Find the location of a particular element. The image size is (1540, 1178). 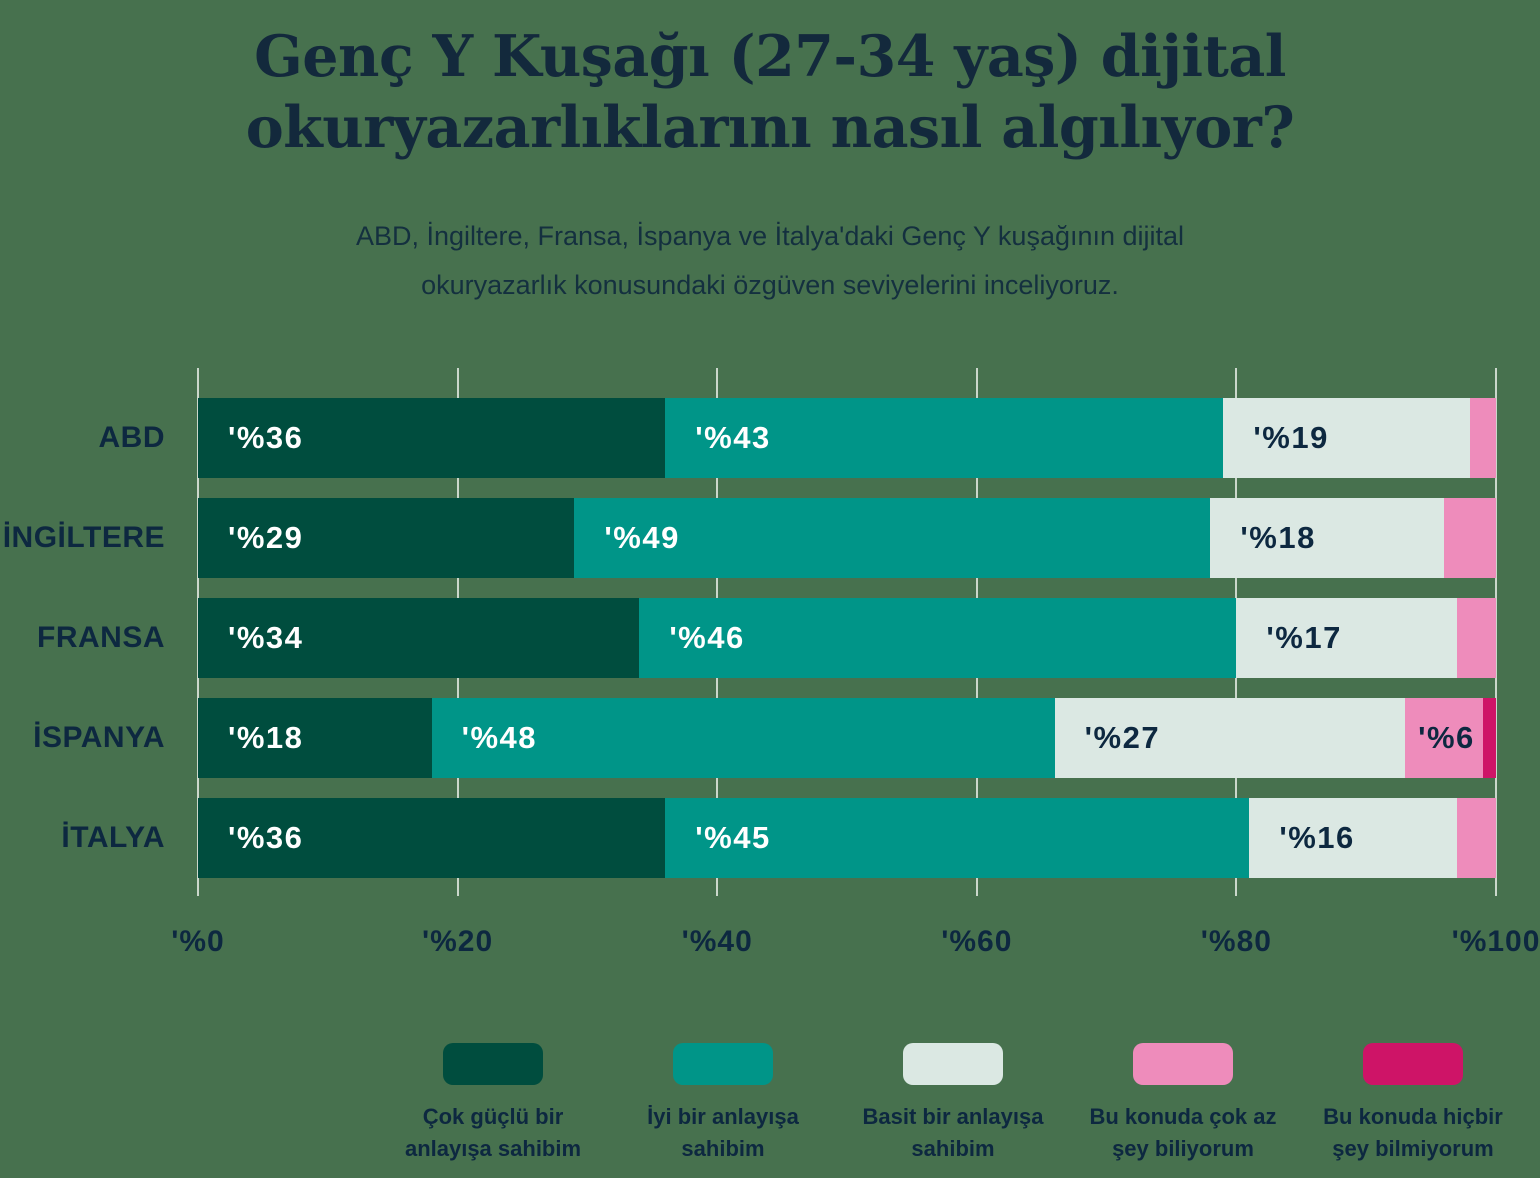

bar-row-4: İSPANYA '%18 '%48 '%27 '%6 is located at coordinates (764, 738).